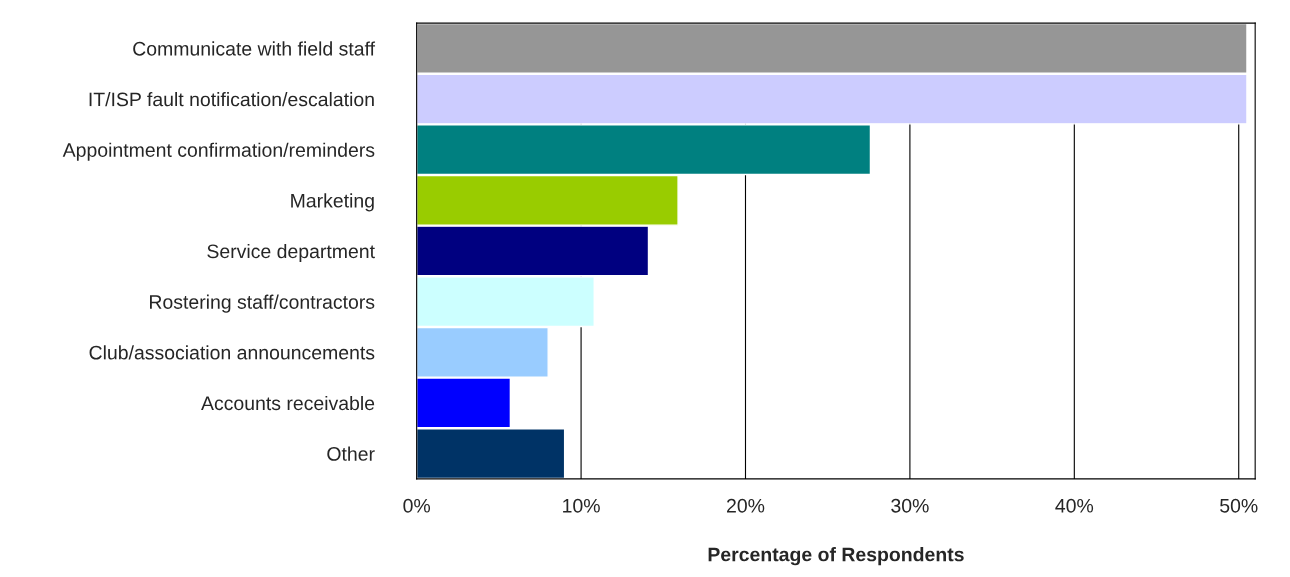 The width and height of the screenshot is (1290, 577). Describe the element at coordinates (332, 202) in the screenshot. I see `y-tick-label: Marketing` at that location.